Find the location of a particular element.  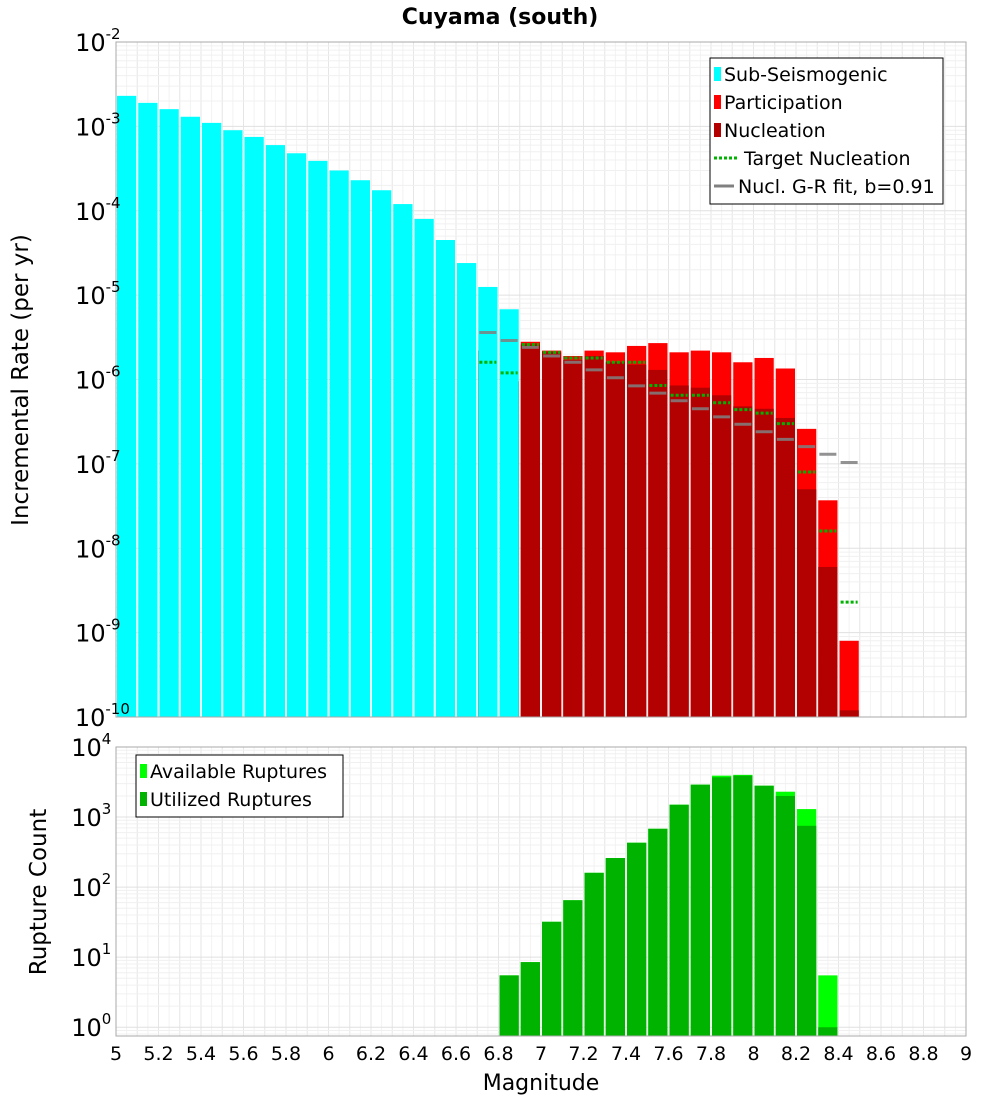

x-tick-label: 6 is located at coordinates (328, 1054).